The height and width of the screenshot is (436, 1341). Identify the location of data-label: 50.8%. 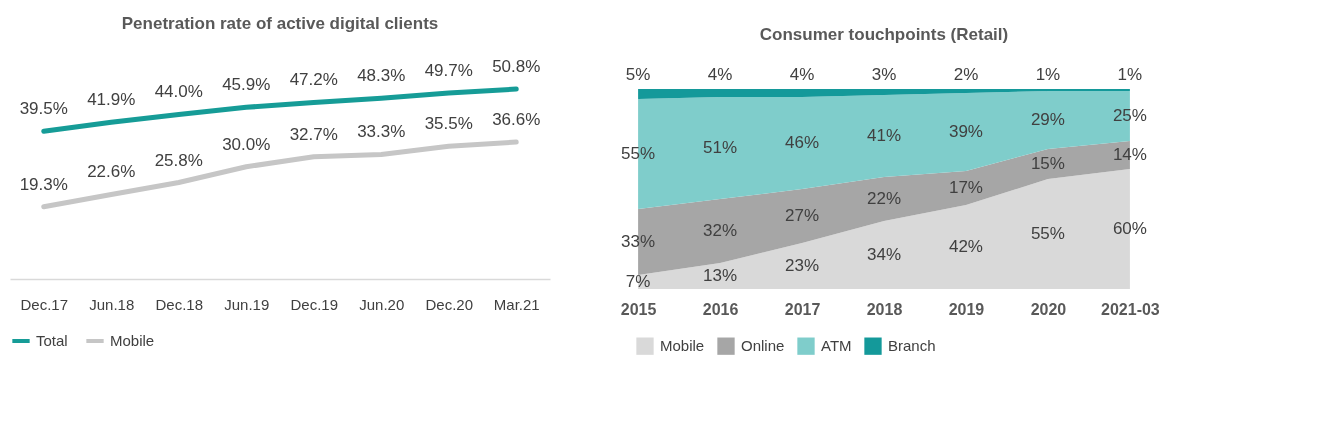
(516, 66).